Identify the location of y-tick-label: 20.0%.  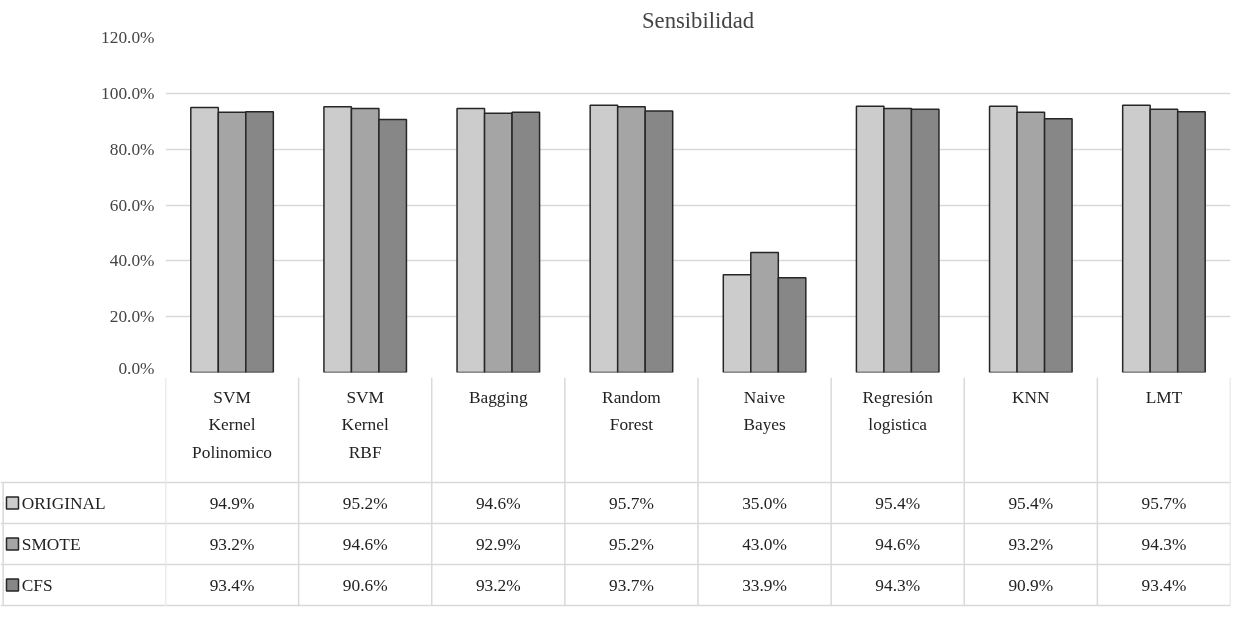
(132, 317).